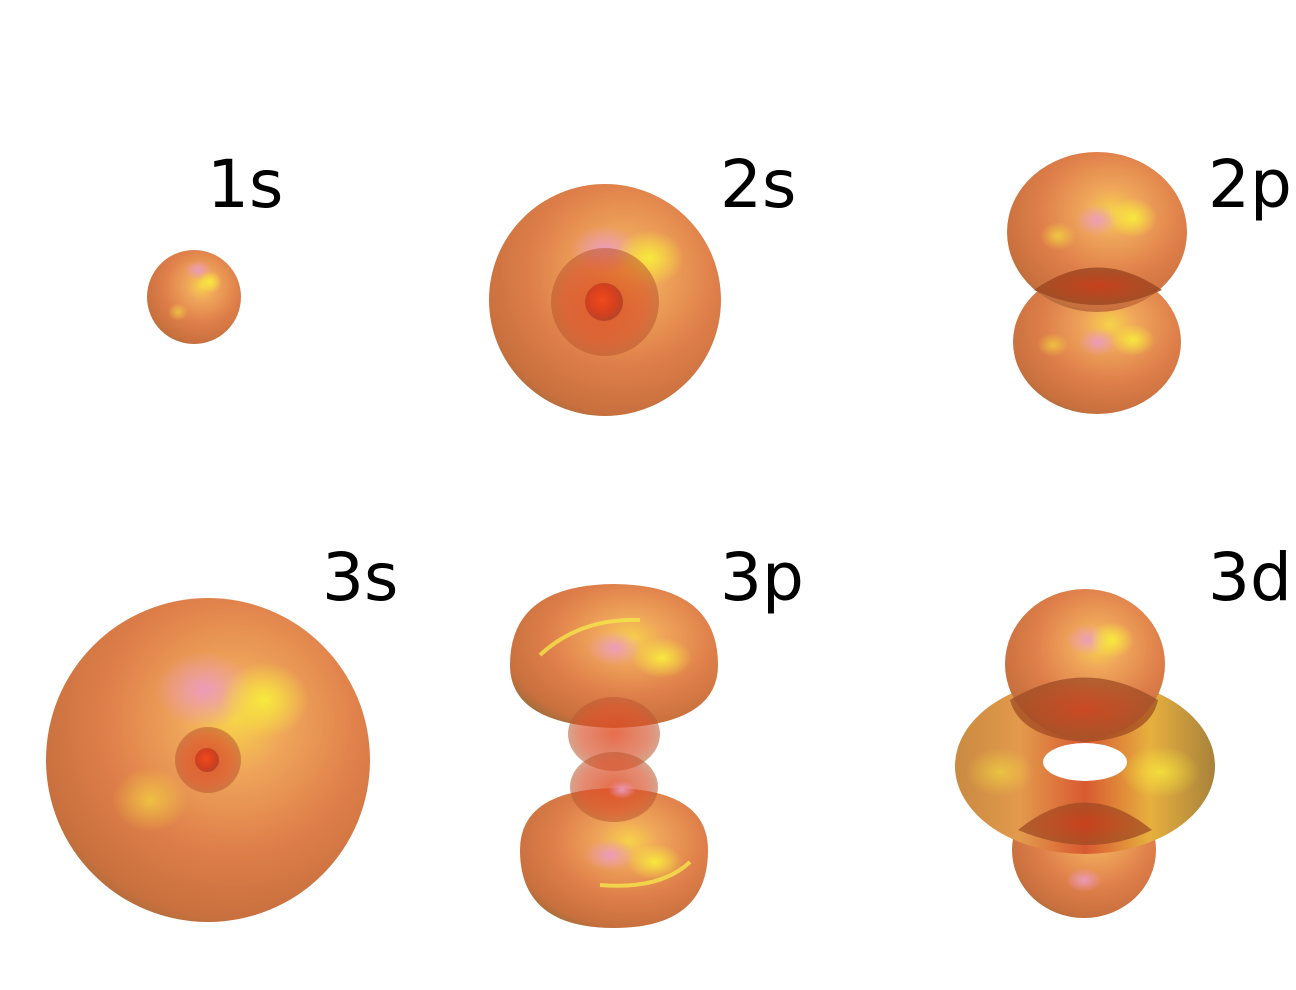 This screenshot has height=990, width=1296. Describe the element at coordinates (360, 577) in the screenshot. I see `orbital-3s-label: 3s` at that location.